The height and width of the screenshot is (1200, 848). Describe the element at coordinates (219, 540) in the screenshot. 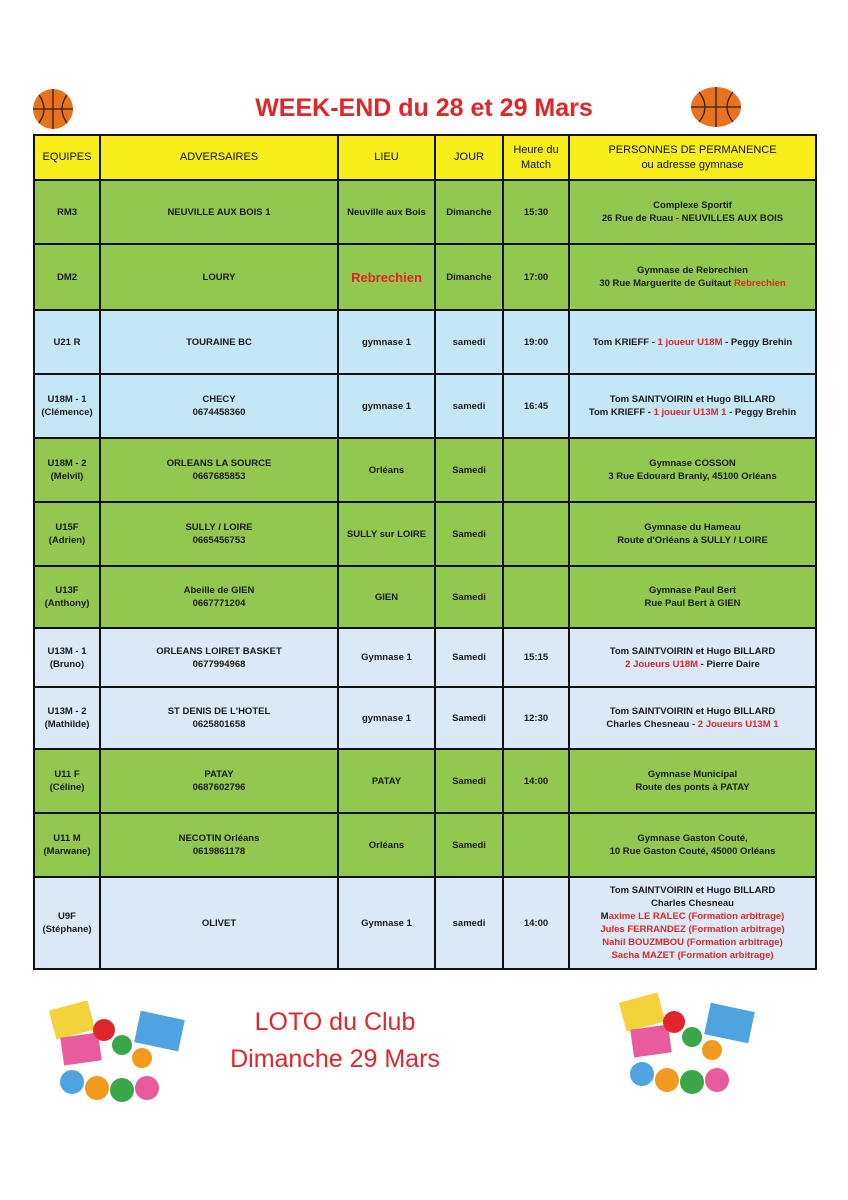

I see `adversaire-line: 0665456753` at that location.